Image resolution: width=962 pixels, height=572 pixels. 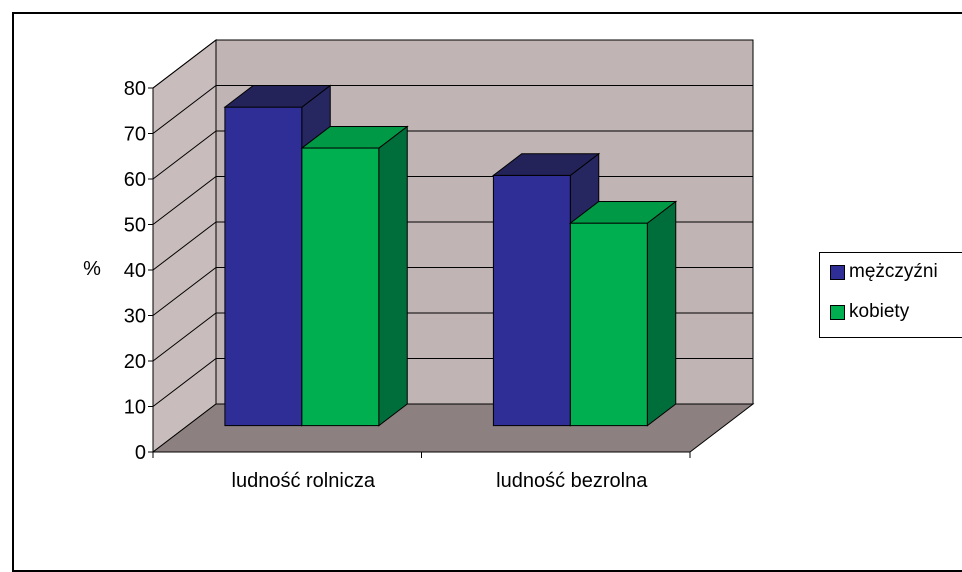 What do you see at coordinates (893, 271) in the screenshot?
I see `legend-label-men: mężczyźni` at bounding box center [893, 271].